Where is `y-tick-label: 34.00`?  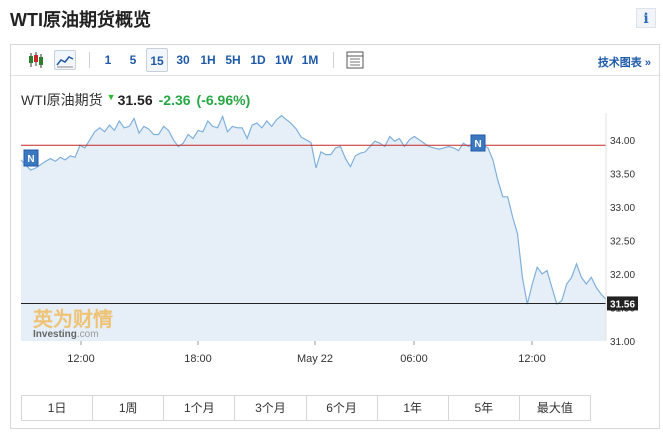
y-tick-label: 34.00 is located at coordinates (622, 141).